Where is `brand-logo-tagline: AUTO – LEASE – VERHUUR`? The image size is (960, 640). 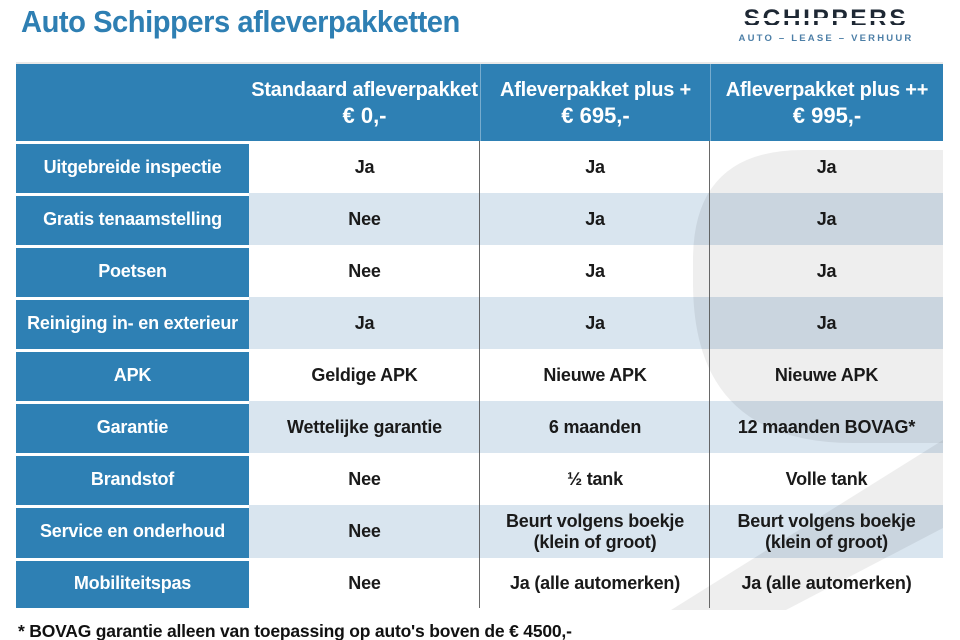 brand-logo-tagline: AUTO – LEASE – VERHUUR is located at coordinates (826, 38).